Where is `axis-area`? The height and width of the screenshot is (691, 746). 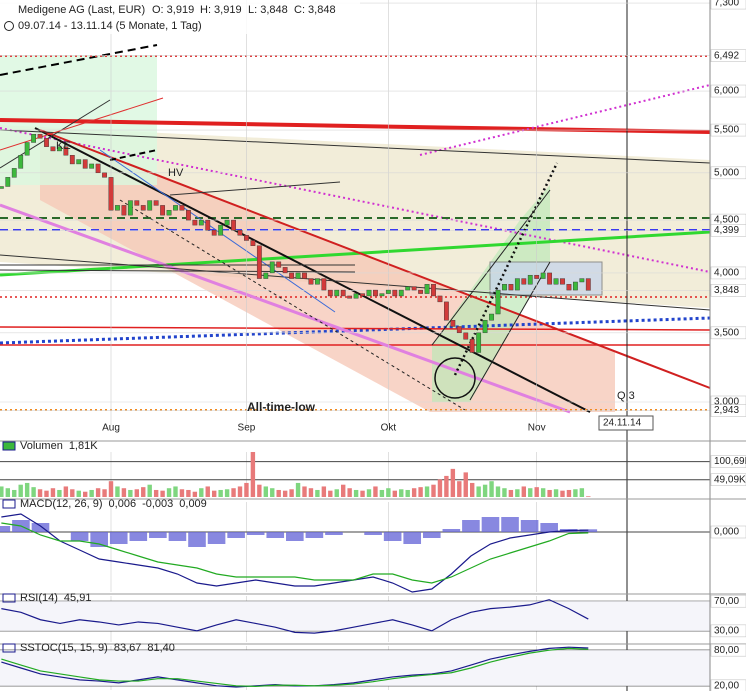
axis-area is located at coordinates (728, 345).